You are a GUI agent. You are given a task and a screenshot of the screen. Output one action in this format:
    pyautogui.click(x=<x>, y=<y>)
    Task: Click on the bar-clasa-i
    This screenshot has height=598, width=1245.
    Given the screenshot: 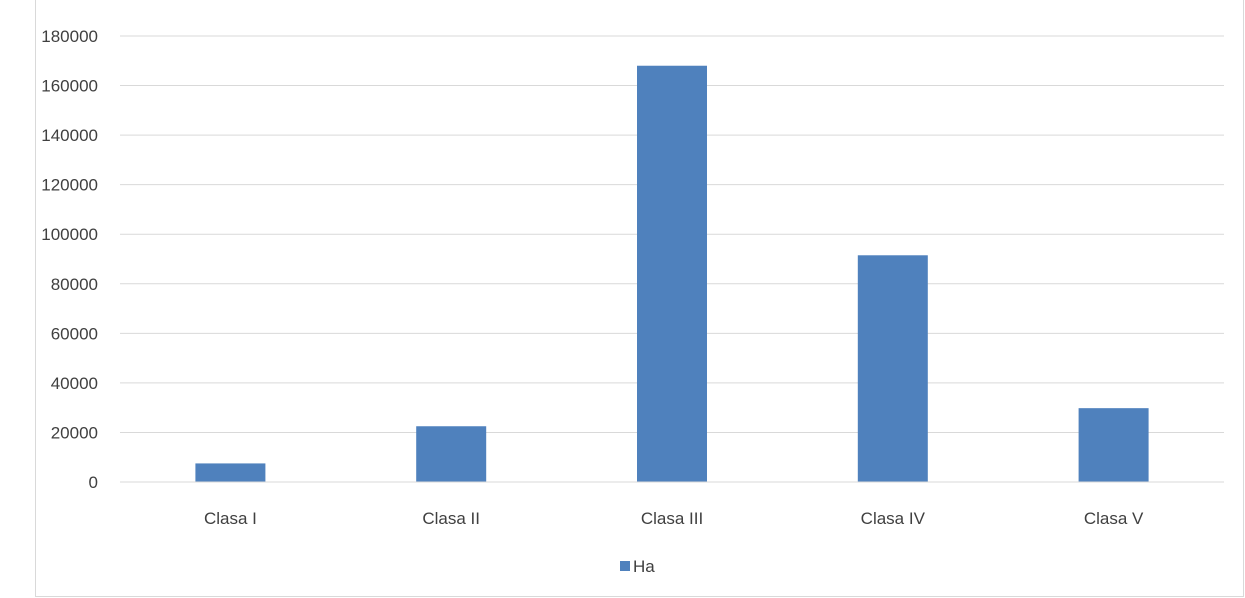 What is the action you would take?
    pyautogui.click(x=230, y=472)
    